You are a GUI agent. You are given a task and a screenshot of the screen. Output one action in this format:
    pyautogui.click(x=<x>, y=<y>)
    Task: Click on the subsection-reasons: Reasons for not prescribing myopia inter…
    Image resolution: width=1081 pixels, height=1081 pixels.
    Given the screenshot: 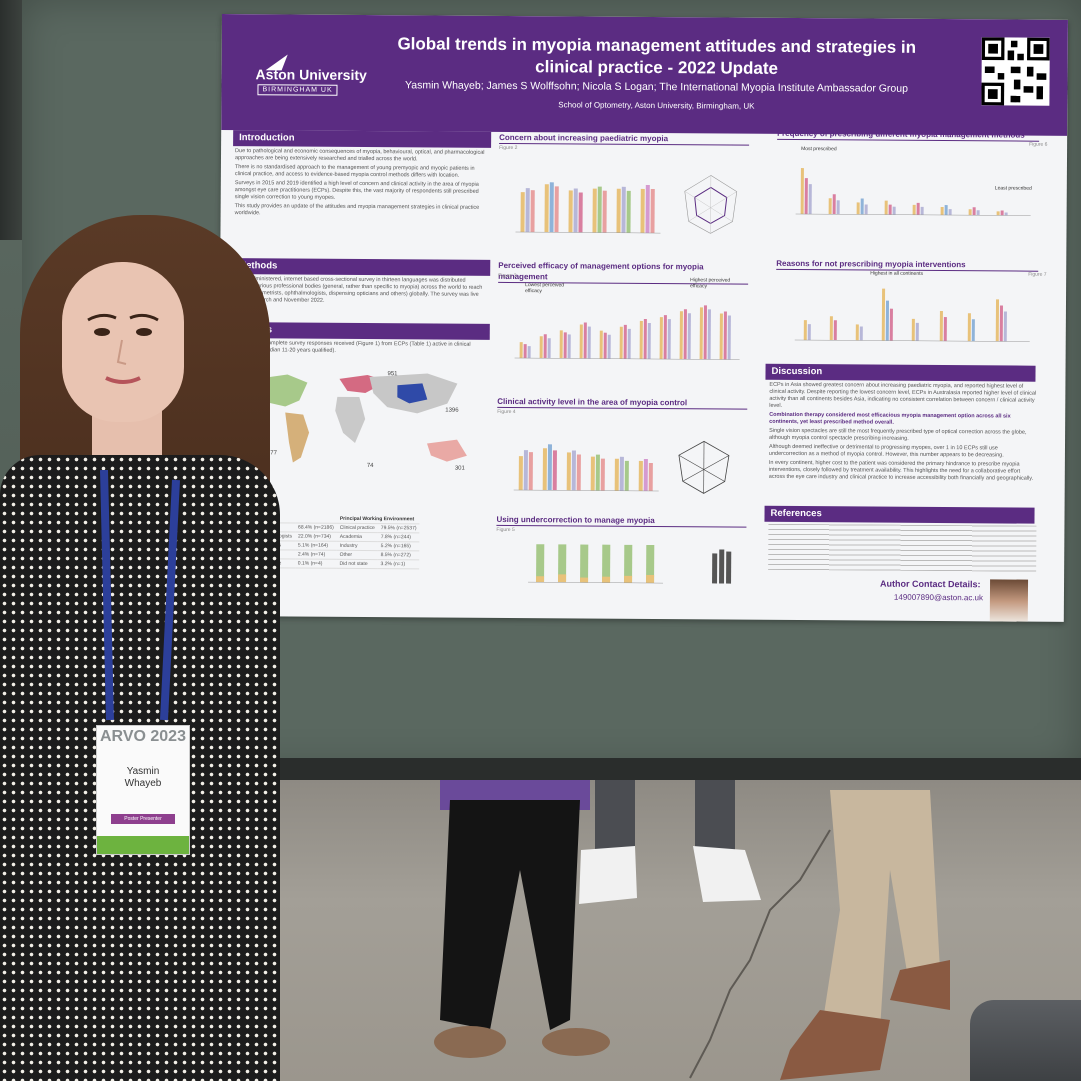 What is the action you would take?
    pyautogui.click(x=907, y=264)
    